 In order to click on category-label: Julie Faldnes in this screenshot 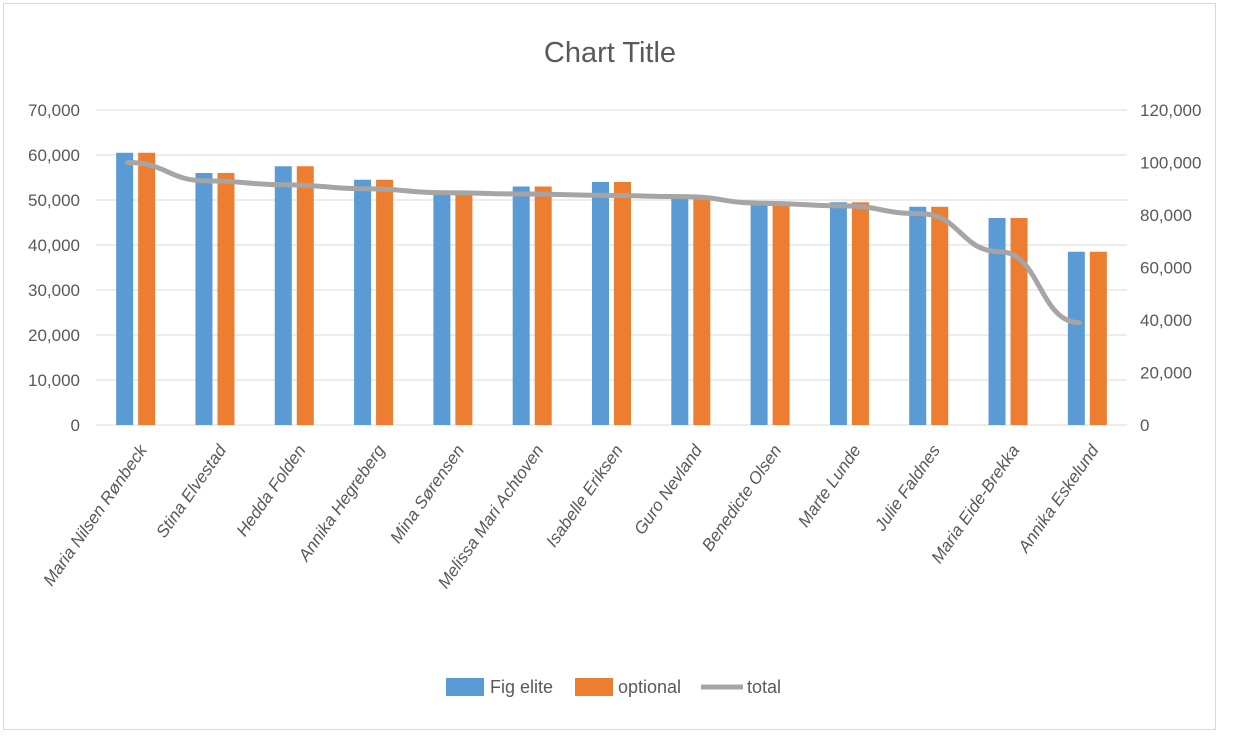, I will do `click(907, 488)`.